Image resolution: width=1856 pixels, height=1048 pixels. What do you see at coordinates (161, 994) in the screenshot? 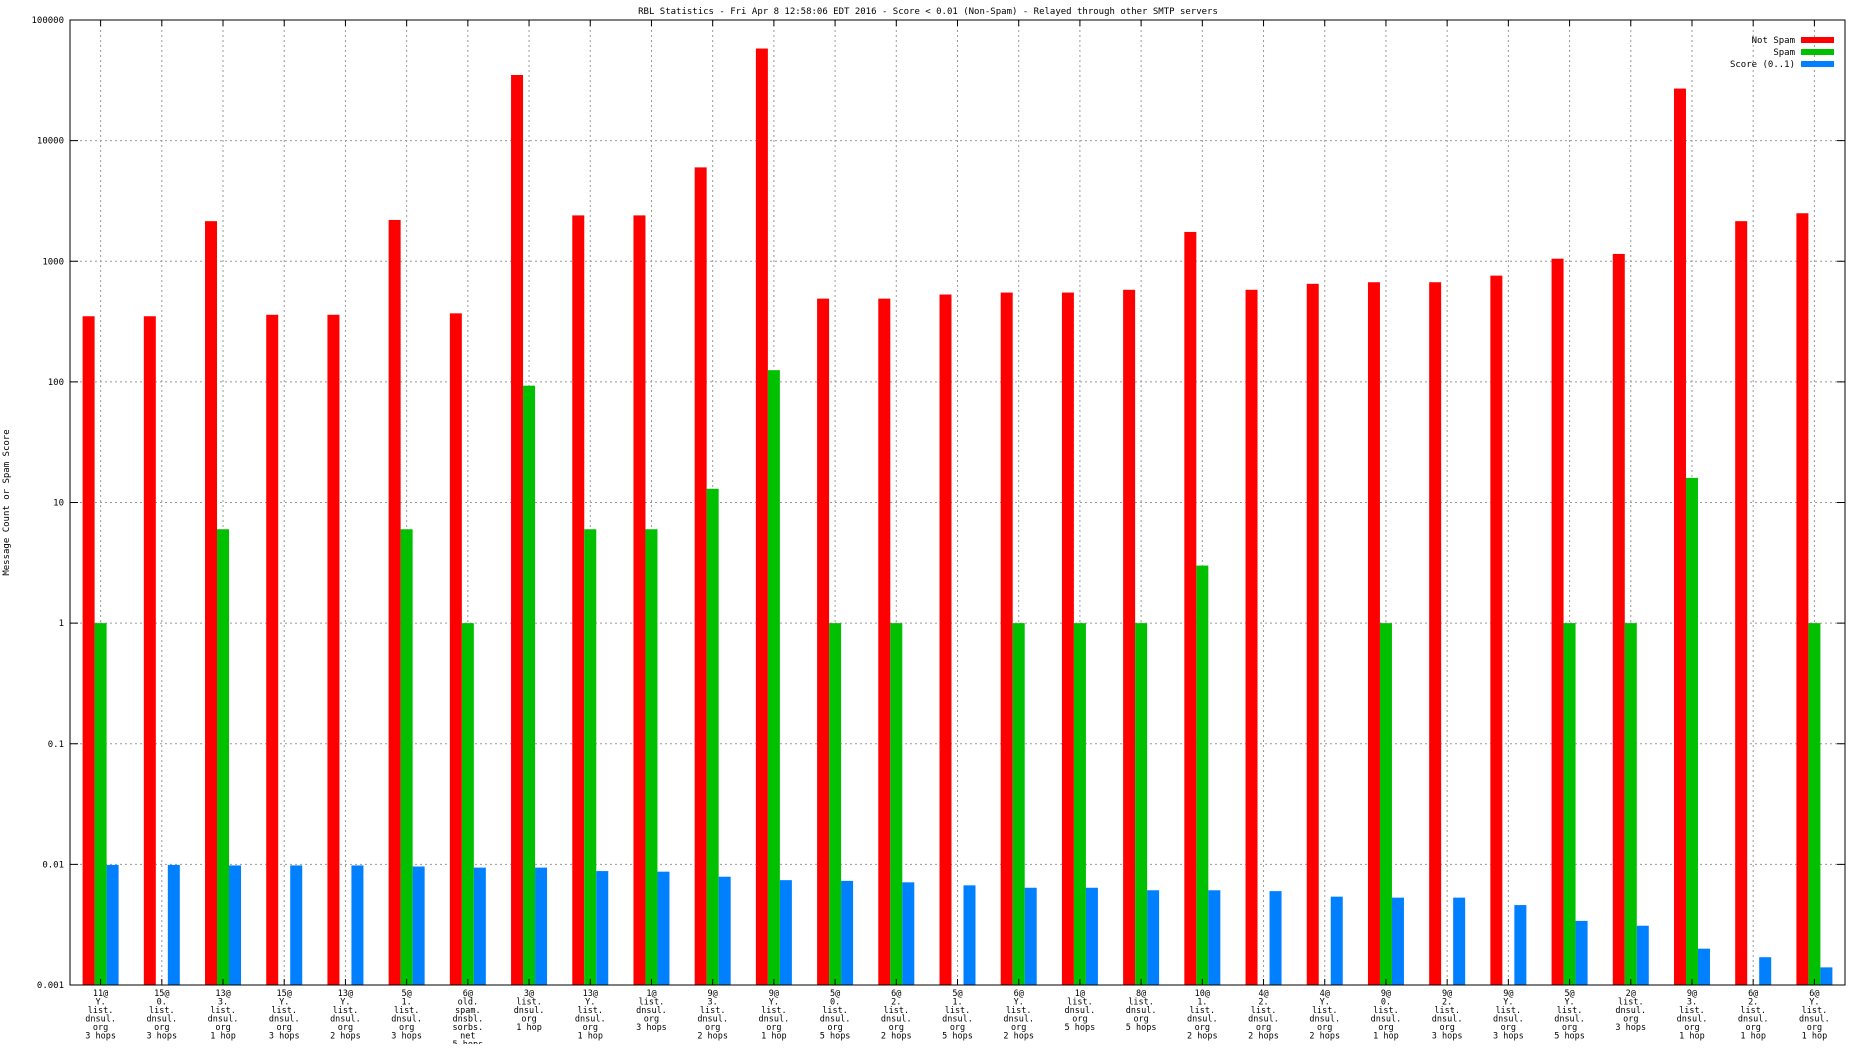
I see `x-category-label-line: 15@` at bounding box center [161, 994].